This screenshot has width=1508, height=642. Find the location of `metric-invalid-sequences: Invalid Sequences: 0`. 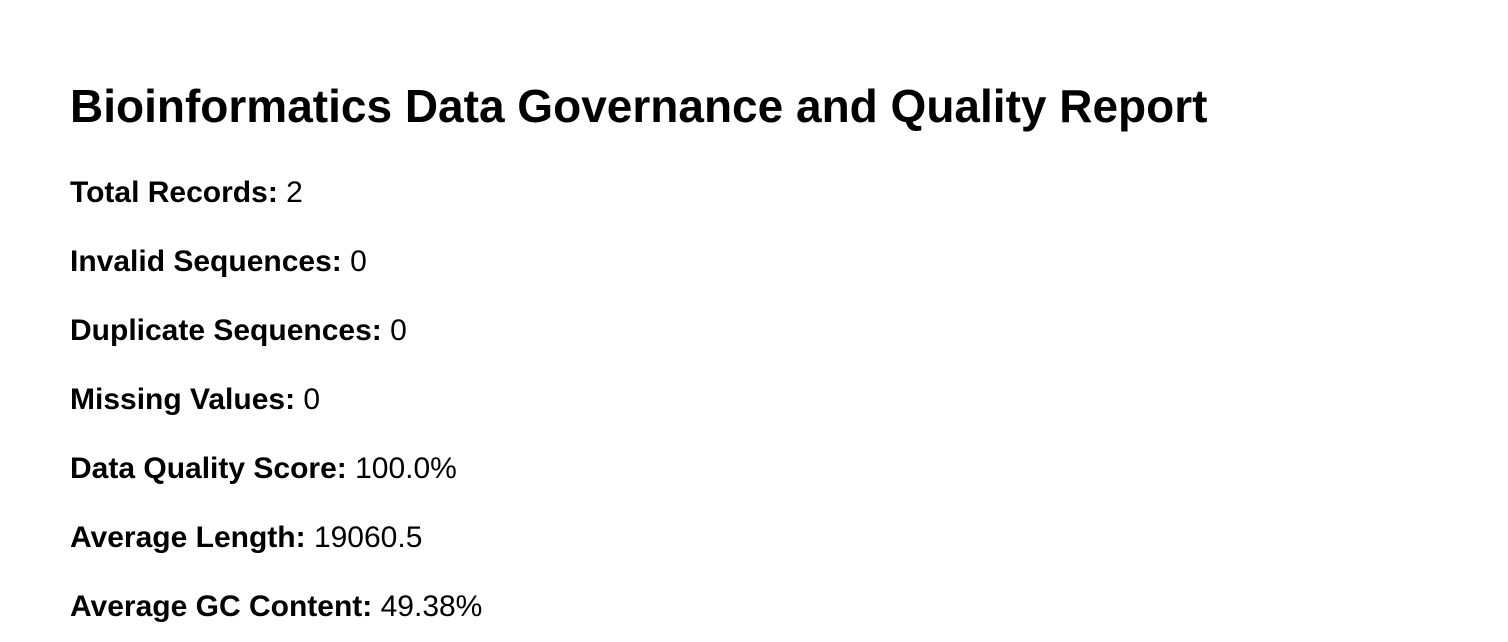

metric-invalid-sequences: Invalid Sequences: 0 is located at coordinates (789, 261).